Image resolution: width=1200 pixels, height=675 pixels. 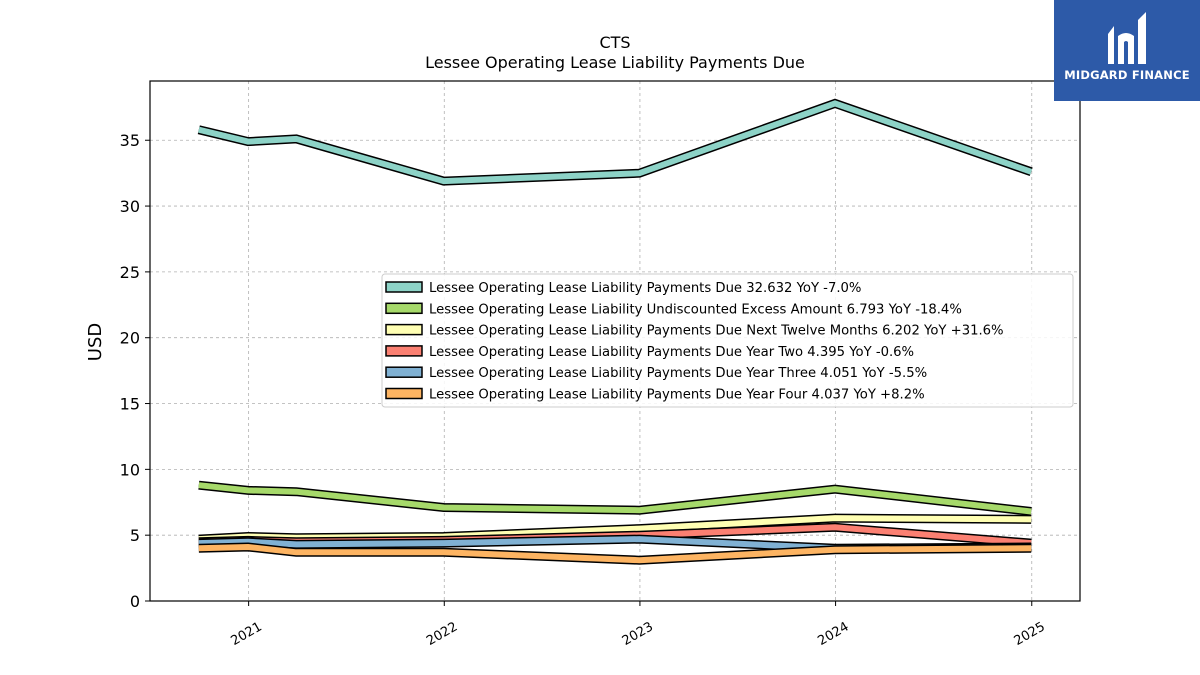 What do you see at coordinates (833, 634) in the screenshot?
I see `x-tick-label: 2024` at bounding box center [833, 634].